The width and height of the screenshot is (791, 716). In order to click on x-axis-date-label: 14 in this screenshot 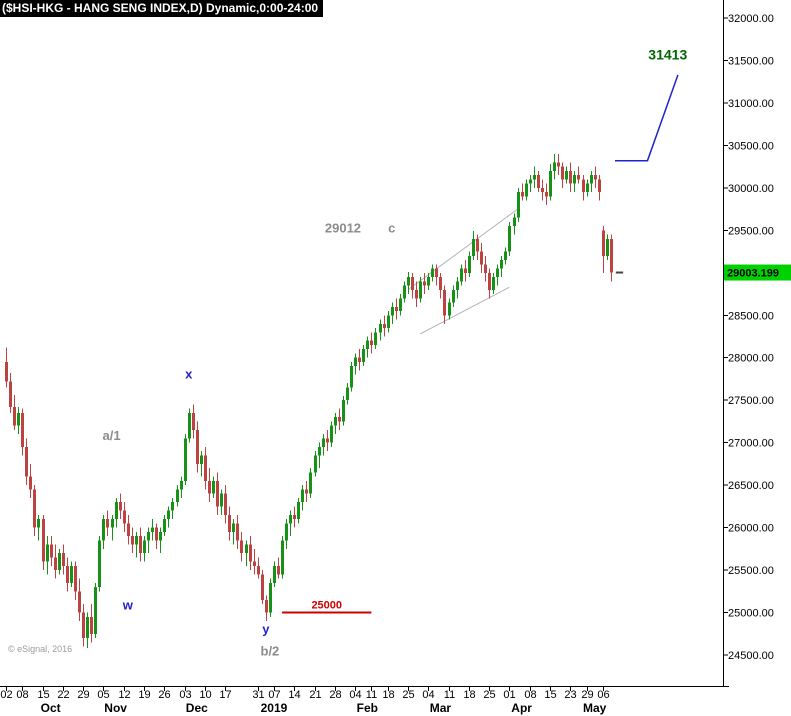, I will do `click(294, 695)`.